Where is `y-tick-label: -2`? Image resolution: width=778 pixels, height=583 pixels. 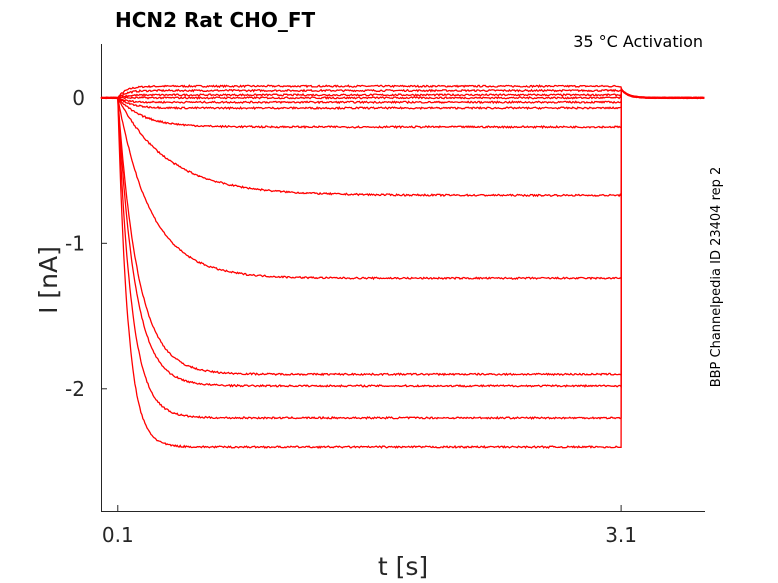 y-tick-label: -2 is located at coordinates (75, 389).